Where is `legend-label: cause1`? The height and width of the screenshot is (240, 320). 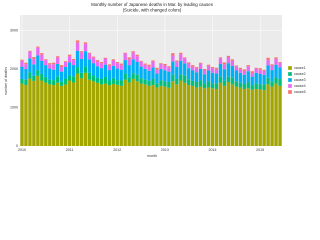
legend-label: cause1 is located at coordinates (300, 68).